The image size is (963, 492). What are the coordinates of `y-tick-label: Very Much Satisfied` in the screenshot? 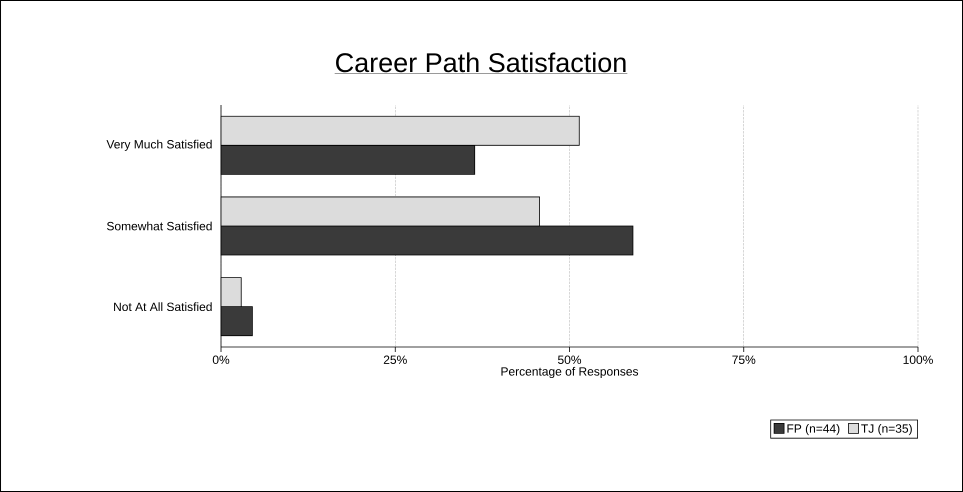 It's located at (159, 145).